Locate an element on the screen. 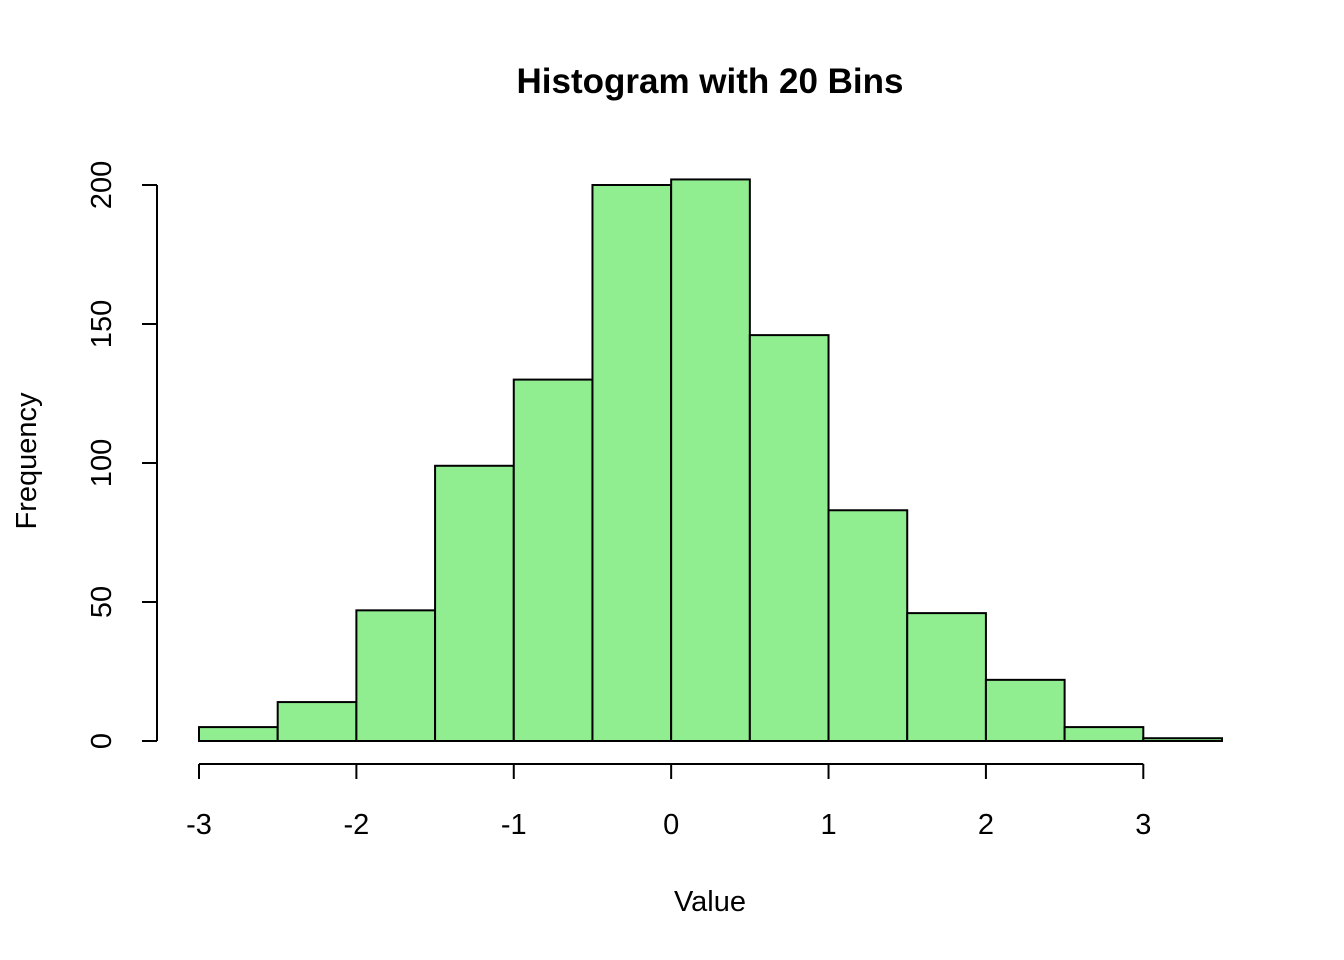  x-tick-label: -2 is located at coordinates (356, 825).